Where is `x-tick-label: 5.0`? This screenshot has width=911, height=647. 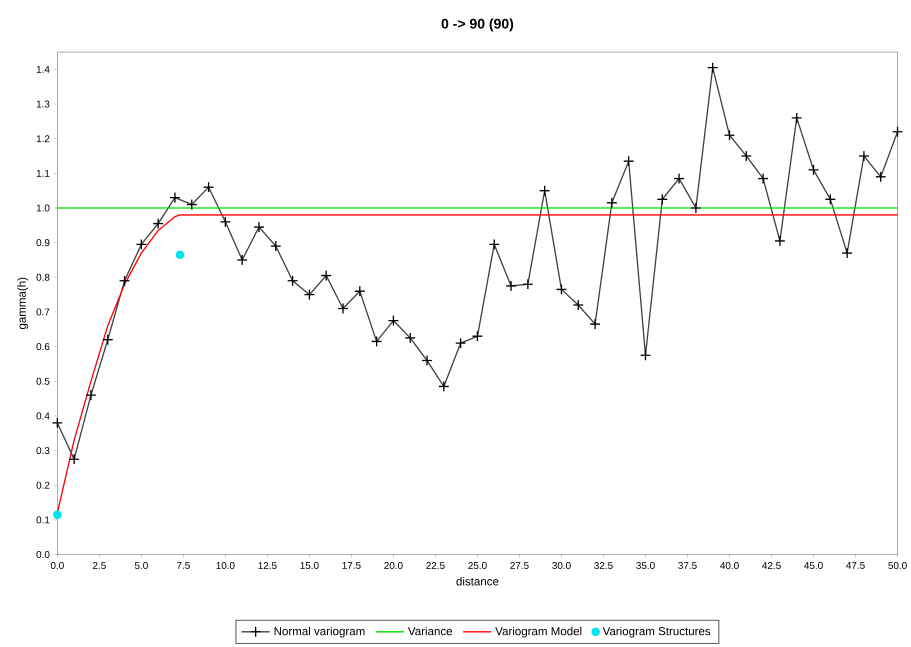 x-tick-label: 5.0 is located at coordinates (141, 565).